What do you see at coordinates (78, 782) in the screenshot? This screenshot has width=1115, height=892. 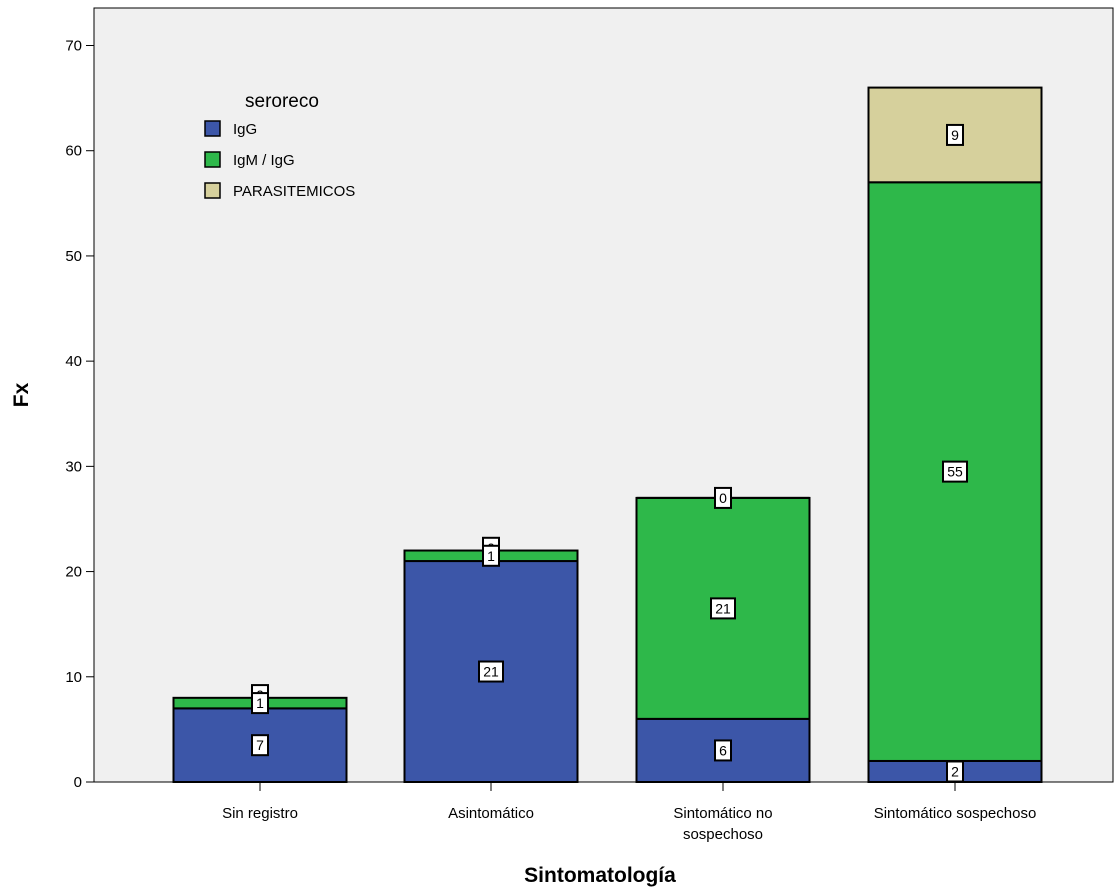 I see `y-tick-label: 0` at bounding box center [78, 782].